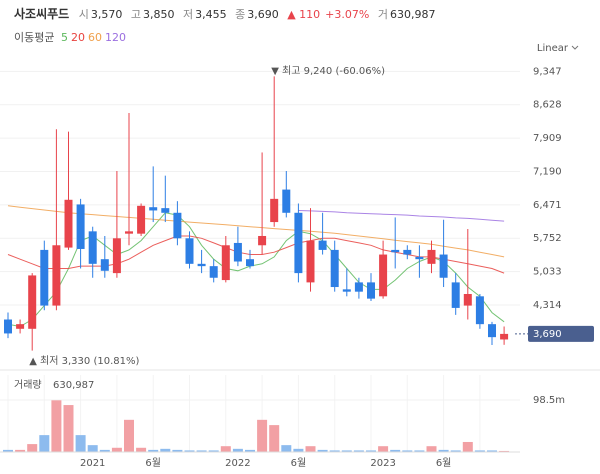 The height and width of the screenshot is (474, 600). Describe the element at coordinates (34, 37) in the screenshot. I see `ma-label: 이동평균` at that location.